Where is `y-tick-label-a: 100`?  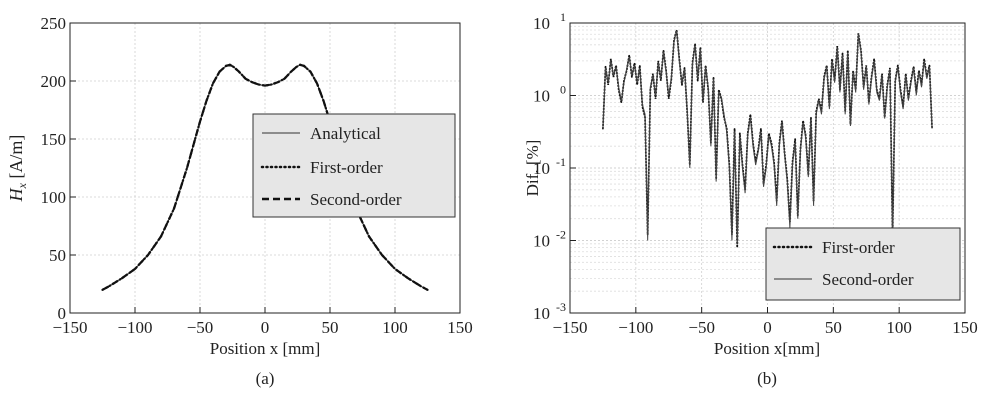
y-tick-label-a: 100 is located at coordinates (54, 197).